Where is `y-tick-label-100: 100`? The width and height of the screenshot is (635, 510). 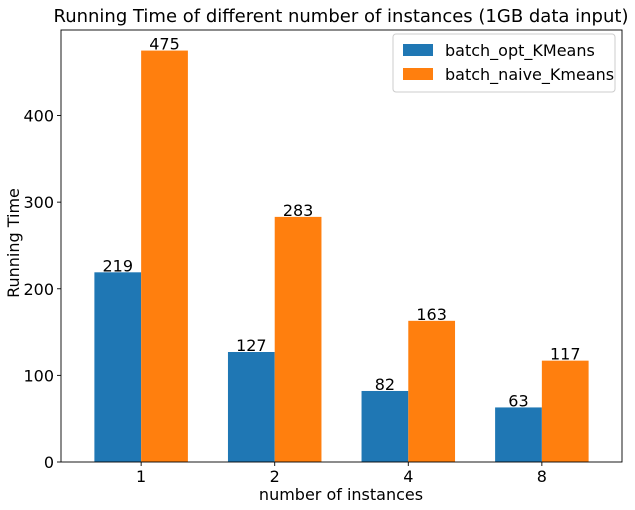 y-tick-label-100: 100 is located at coordinates (38, 375).